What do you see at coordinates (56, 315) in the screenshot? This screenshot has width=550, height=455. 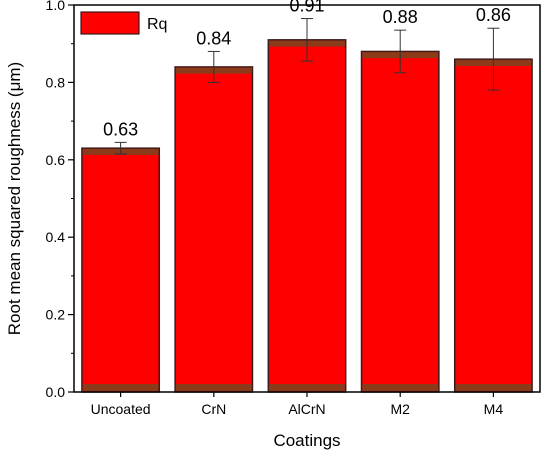 I see `y-tick-label: 0.2` at bounding box center [56, 315].